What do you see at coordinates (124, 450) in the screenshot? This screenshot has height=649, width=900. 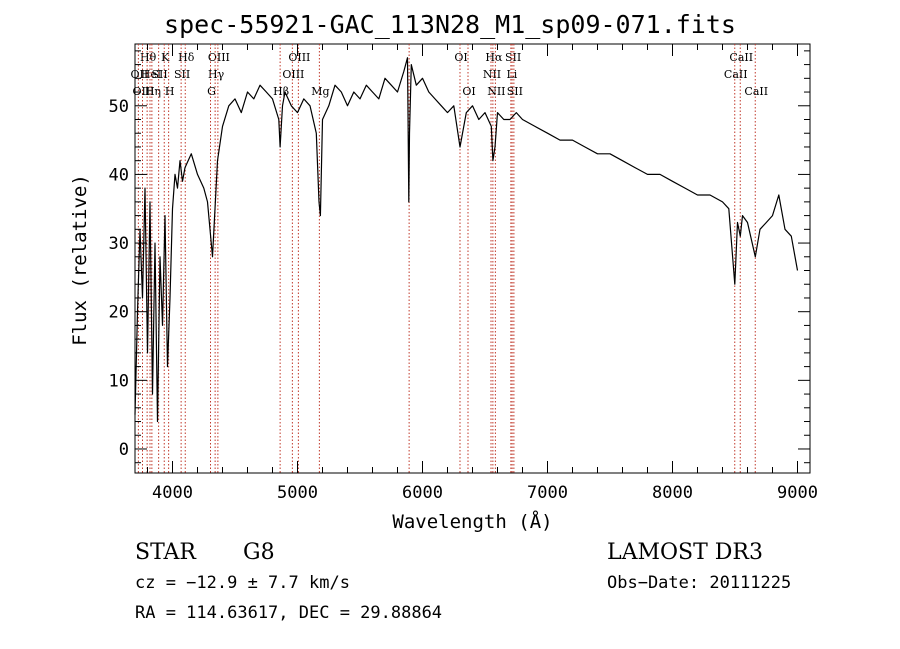 I see `y-tick-label: 0` at bounding box center [124, 450].